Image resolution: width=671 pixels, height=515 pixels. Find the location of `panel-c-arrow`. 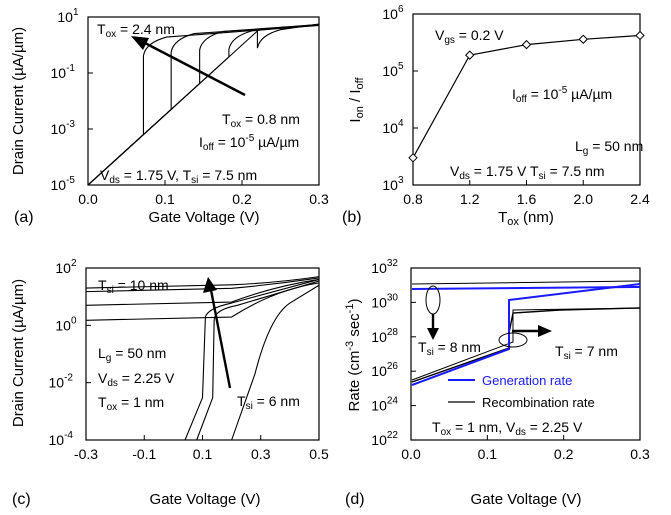

panel-c-arrow is located at coordinates (220, 339).